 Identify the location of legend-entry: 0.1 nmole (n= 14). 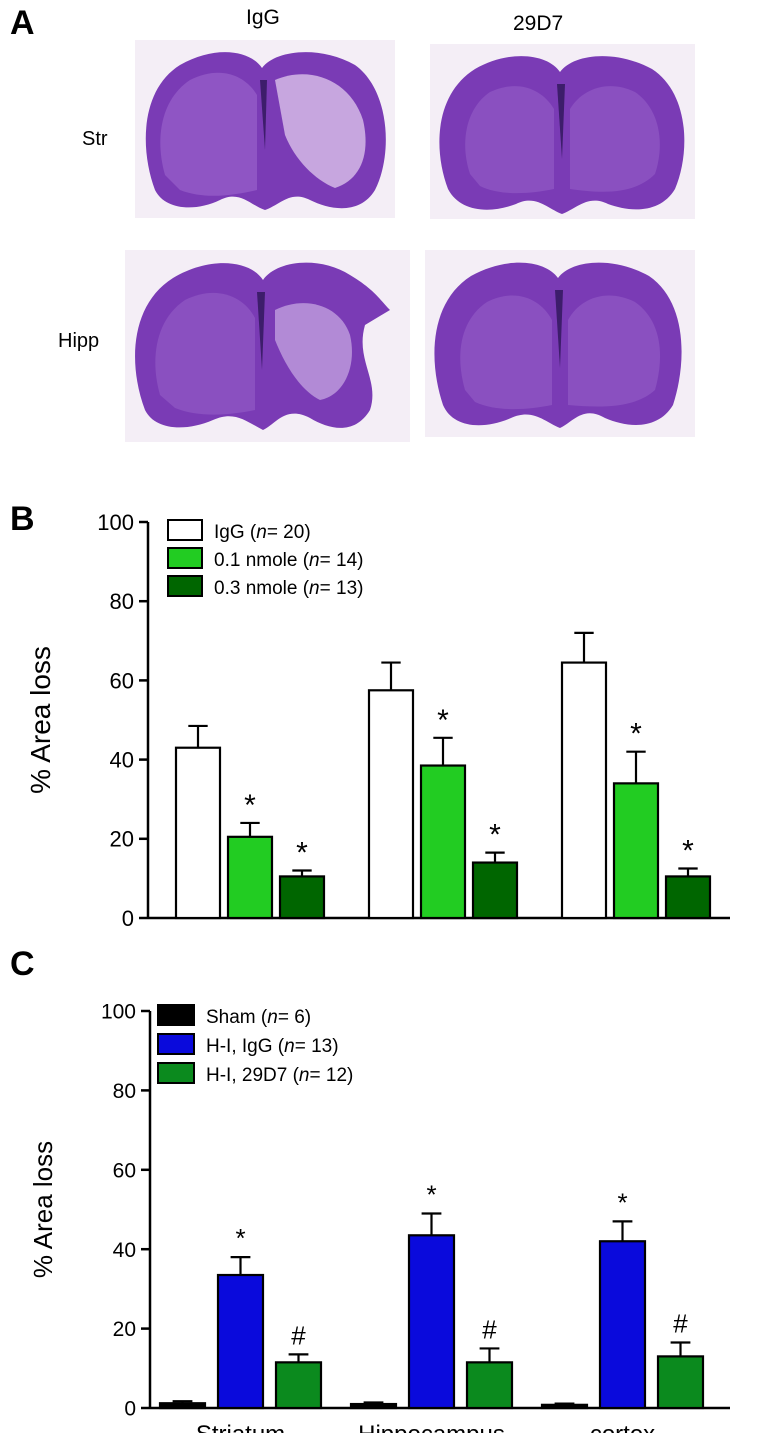
(288, 560).